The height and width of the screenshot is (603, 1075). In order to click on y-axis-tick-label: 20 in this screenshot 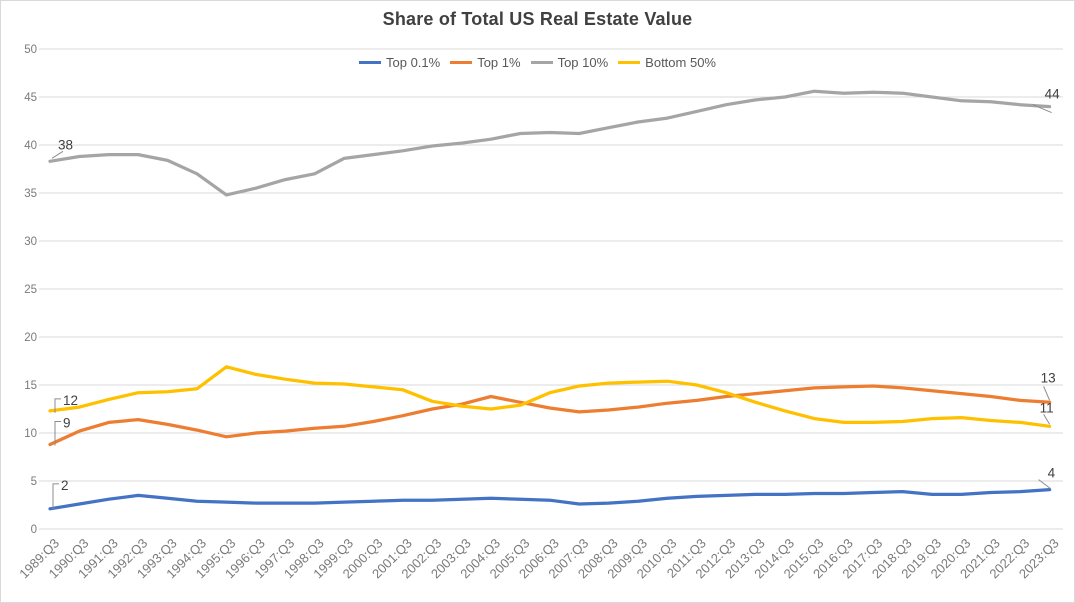, I will do `click(30, 338)`.